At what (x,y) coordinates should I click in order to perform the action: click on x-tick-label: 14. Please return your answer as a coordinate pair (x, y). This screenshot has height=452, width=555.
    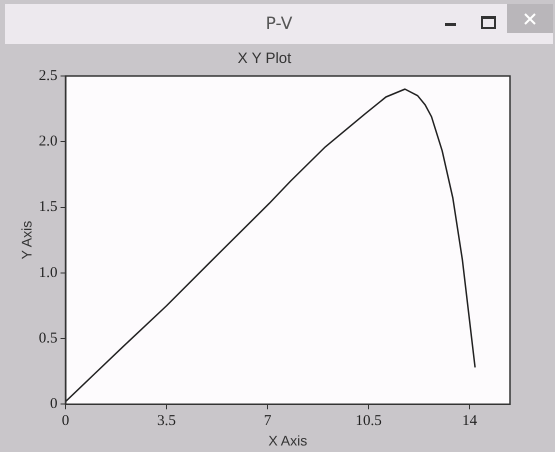
    Looking at the image, I should click on (470, 421).